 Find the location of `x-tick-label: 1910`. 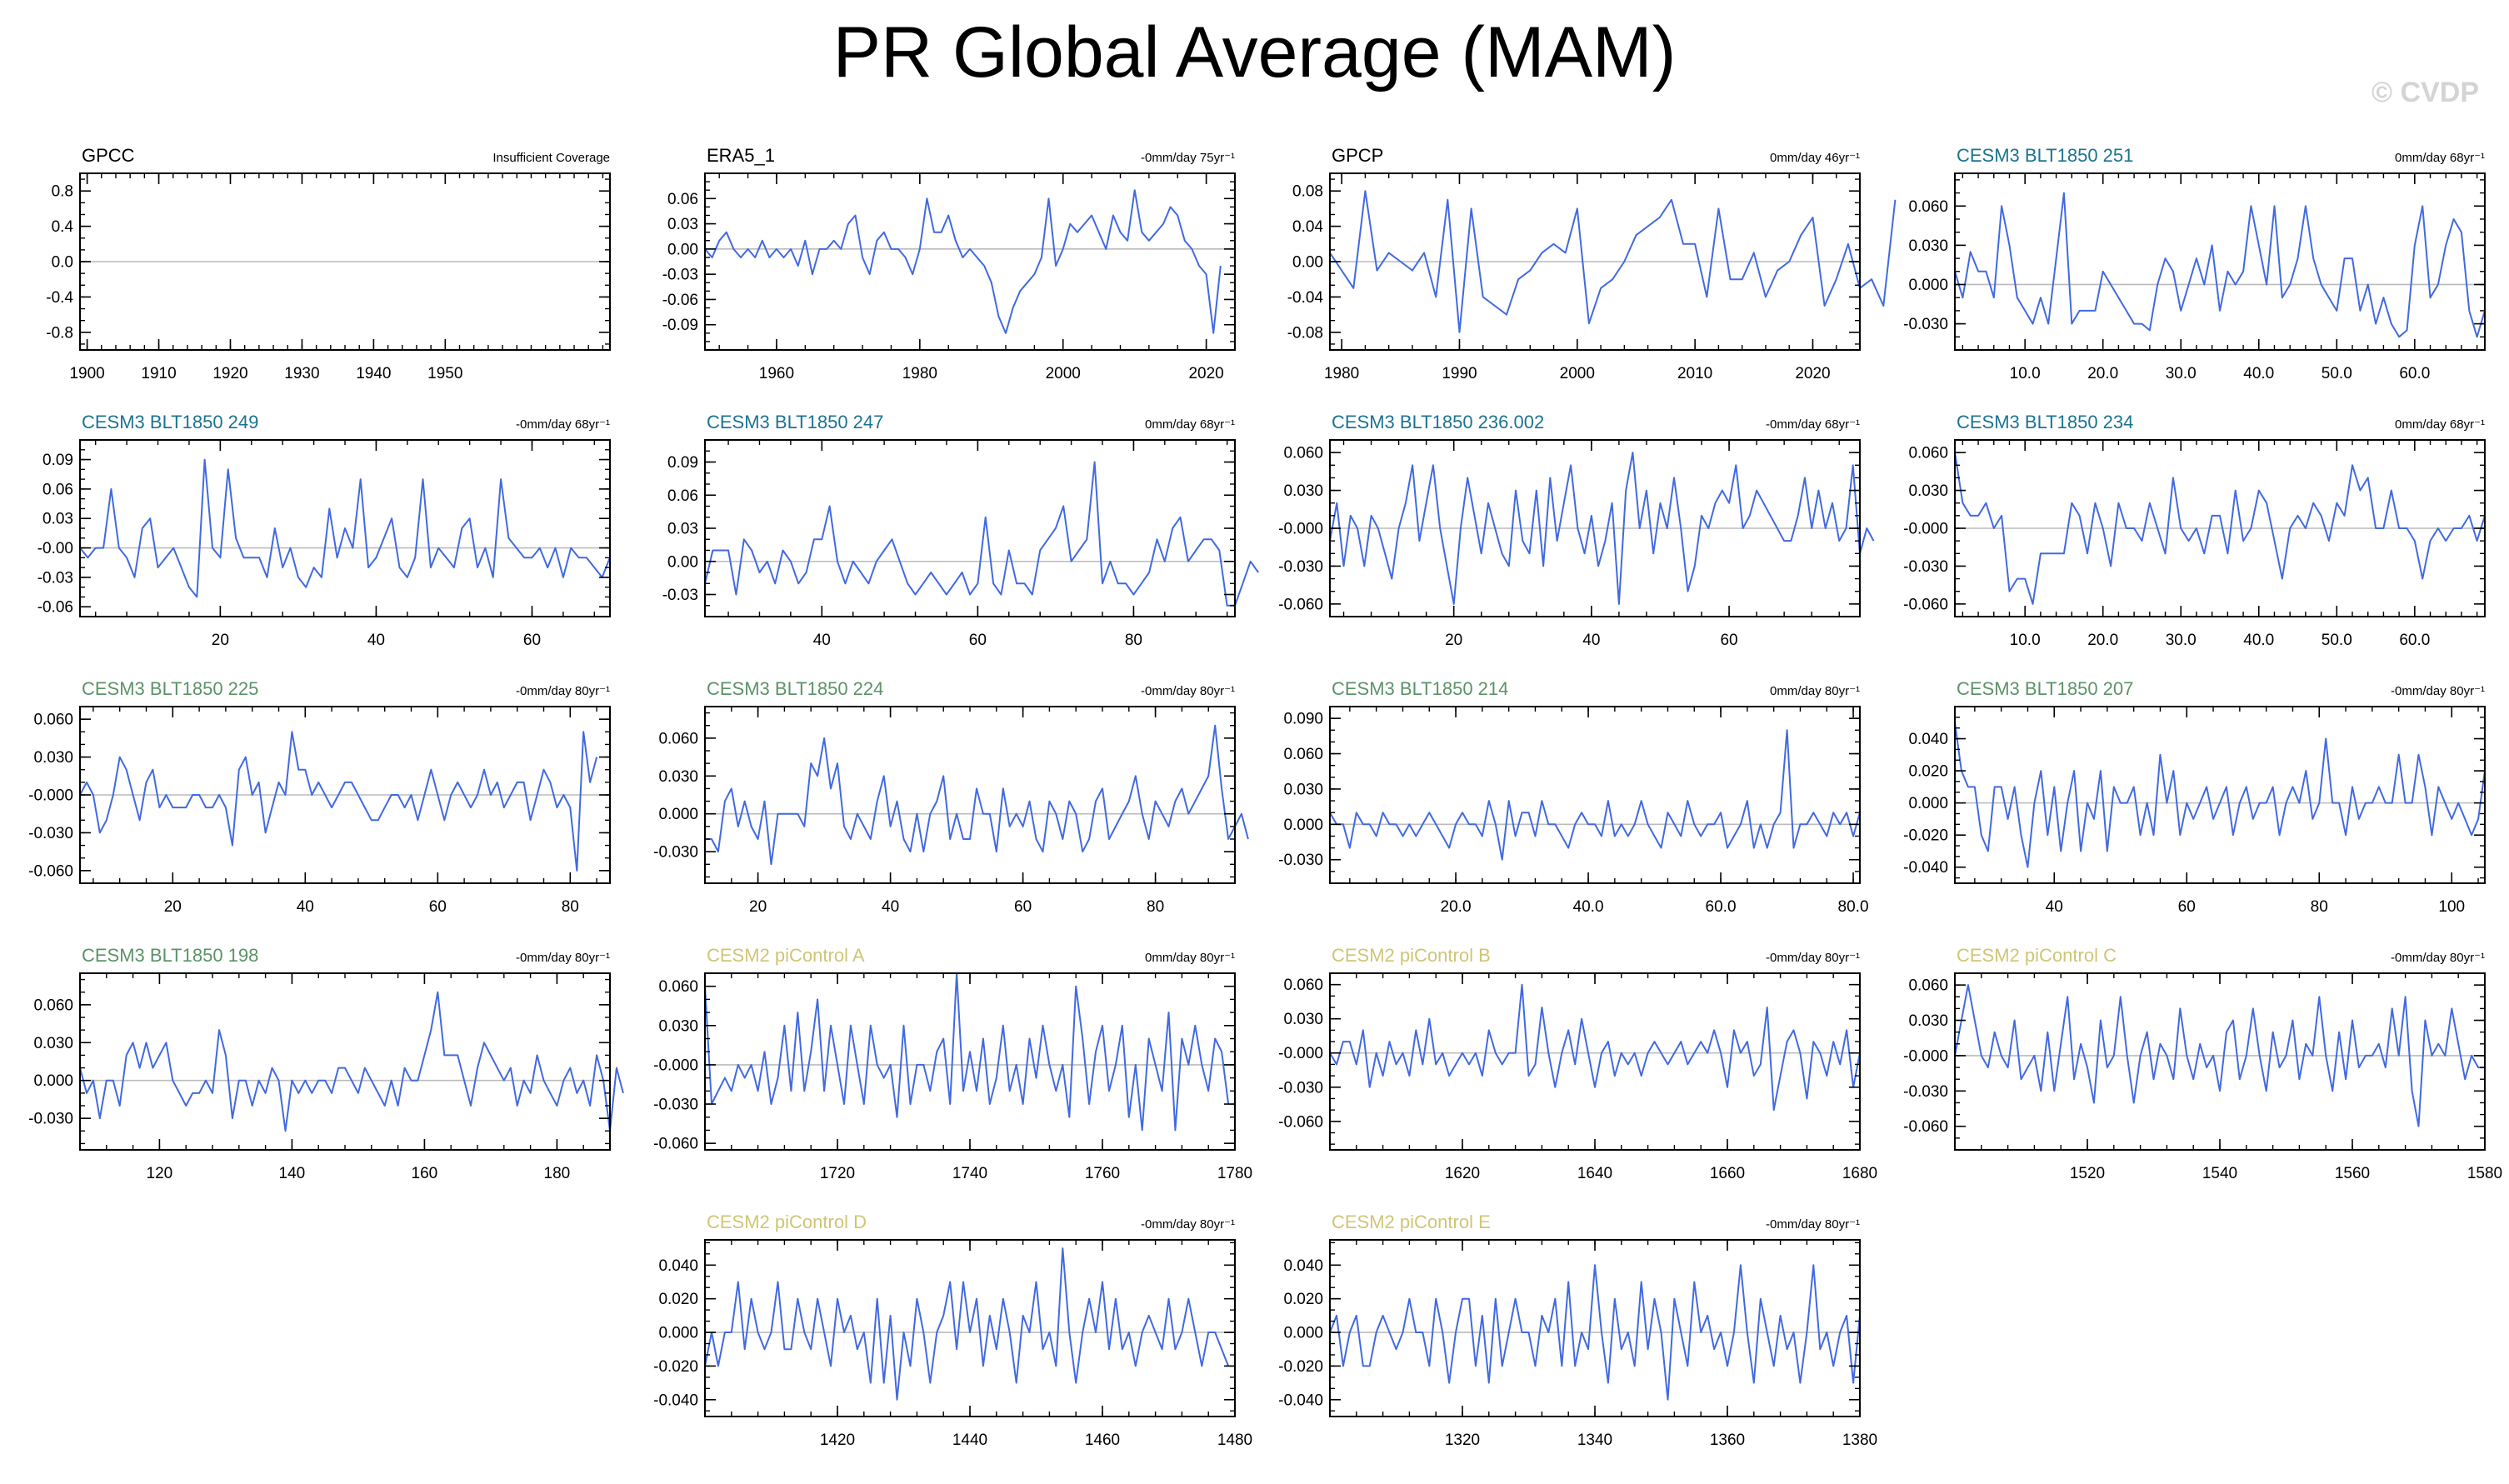

x-tick-label: 1910 is located at coordinates (158, 373).